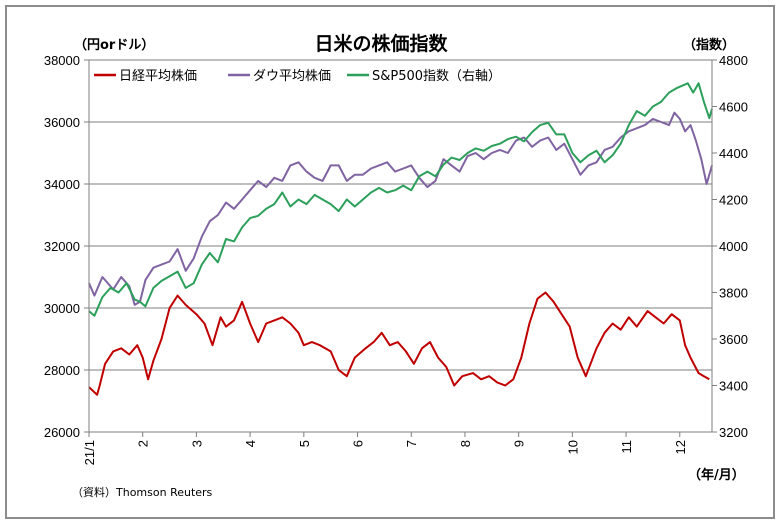 The width and height of the screenshot is (782, 527). Describe the element at coordinates (733, 246) in the screenshot. I see `y-right-tick-label: 4000` at that location.